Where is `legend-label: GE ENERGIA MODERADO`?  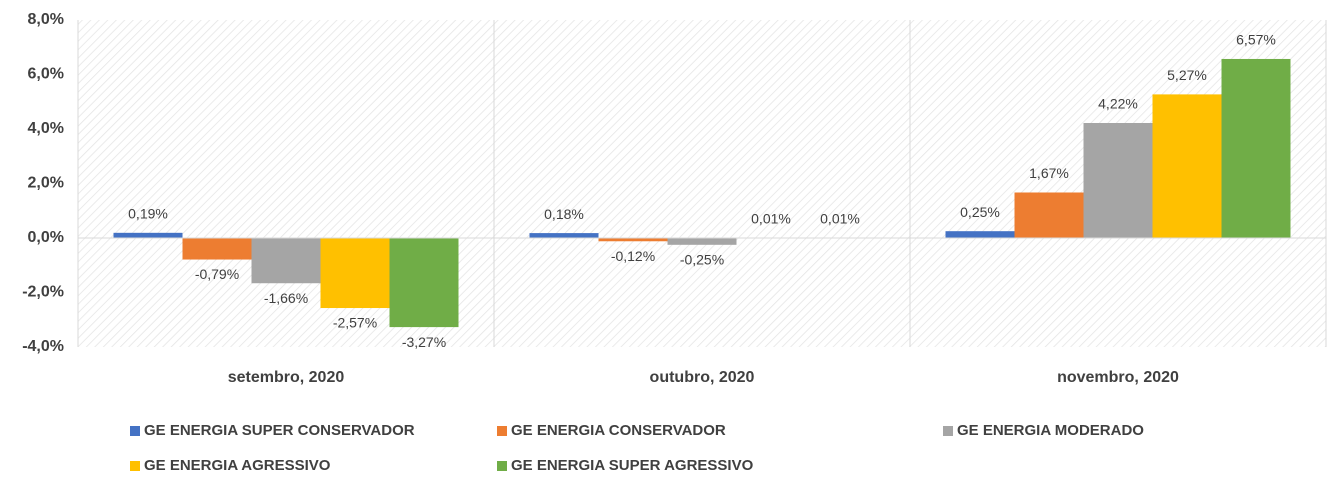 legend-label: GE ENERGIA MODERADO is located at coordinates (1050, 430).